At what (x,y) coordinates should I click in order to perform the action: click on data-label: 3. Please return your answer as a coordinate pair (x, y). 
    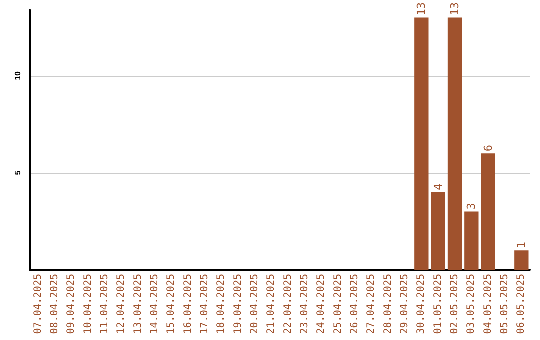
    Looking at the image, I should click on (471, 206).